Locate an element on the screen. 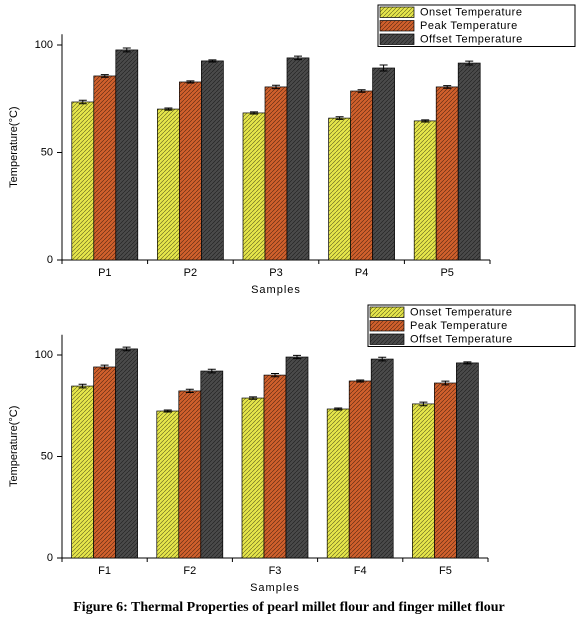 This screenshot has height=625, width=587. x-tick-label: P3 is located at coordinates (275, 273).